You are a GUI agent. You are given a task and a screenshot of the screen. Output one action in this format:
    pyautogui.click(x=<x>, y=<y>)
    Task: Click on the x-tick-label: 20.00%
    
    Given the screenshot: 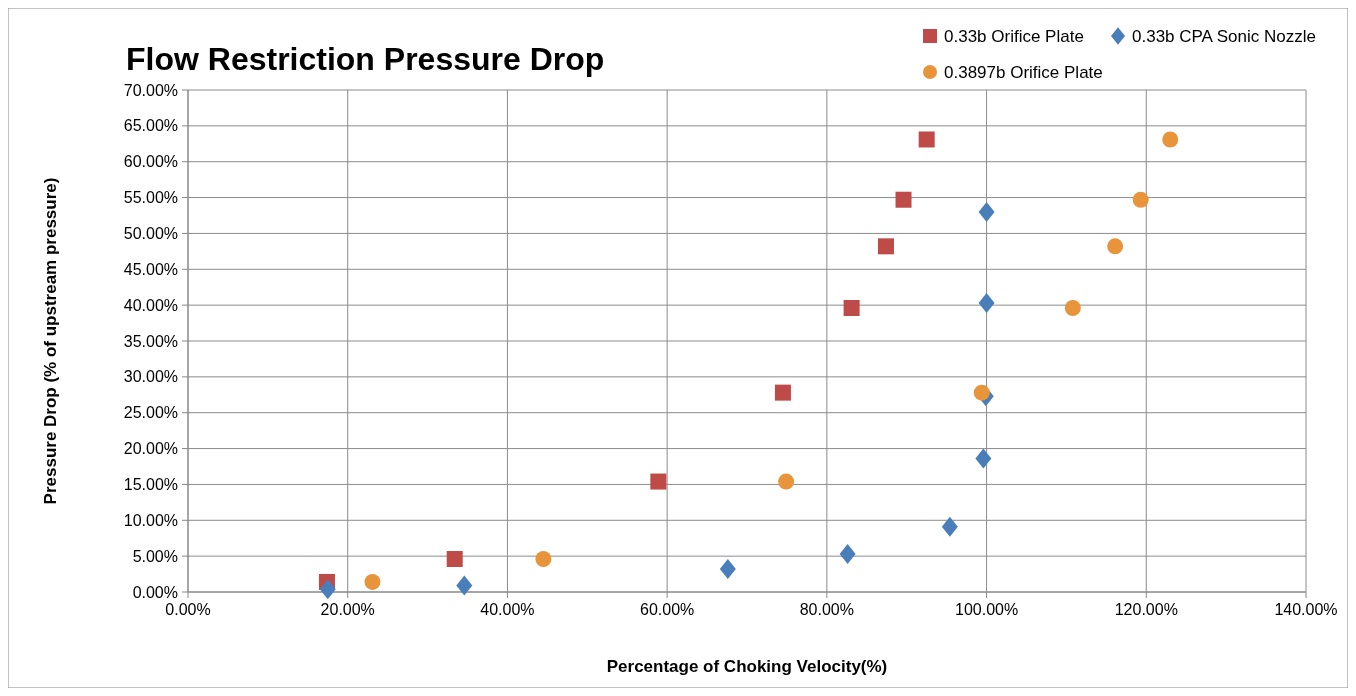 What is the action you would take?
    pyautogui.click(x=347, y=610)
    